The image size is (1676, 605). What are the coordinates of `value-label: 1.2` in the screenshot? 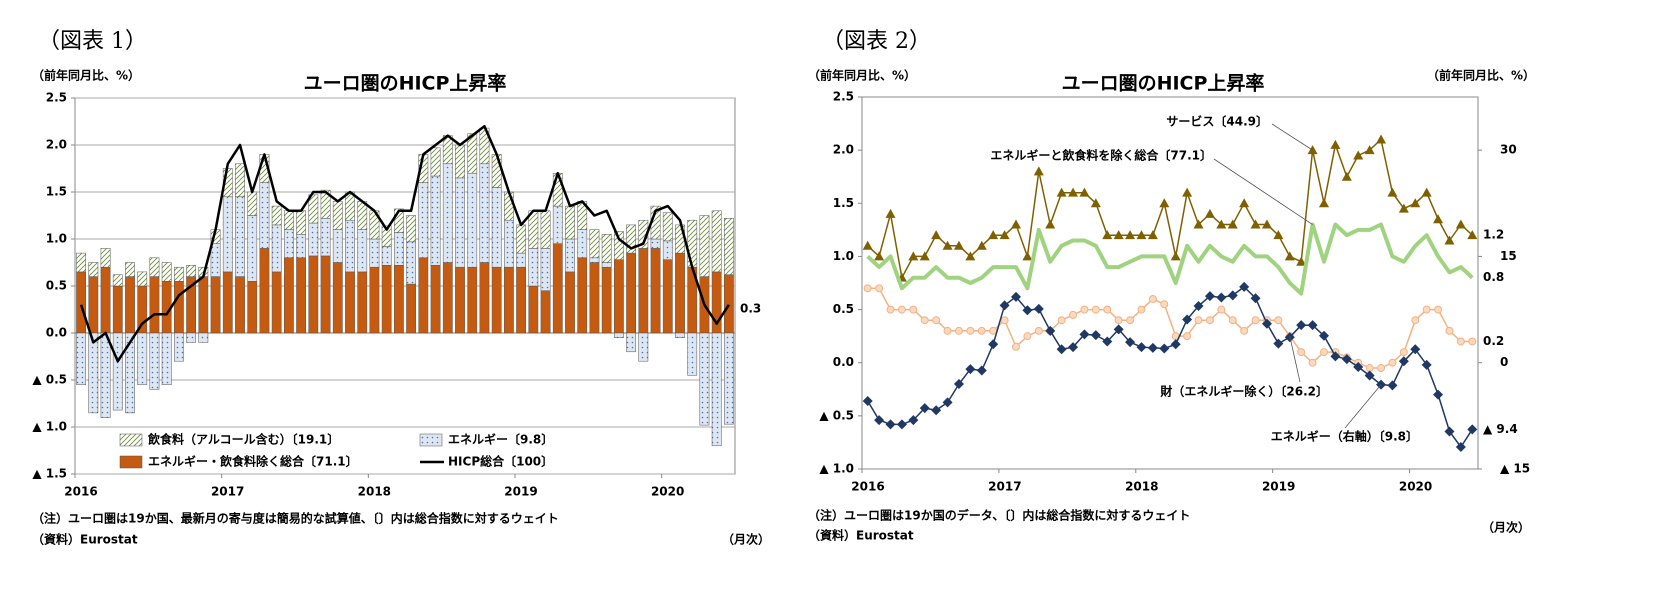 It's located at (1493, 235).